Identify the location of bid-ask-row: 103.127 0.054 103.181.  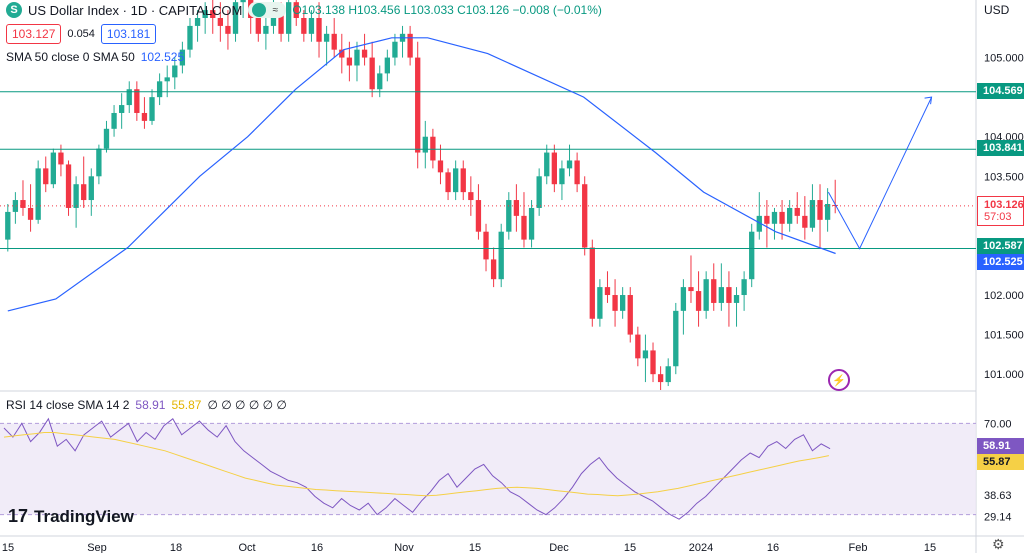
(81, 34).